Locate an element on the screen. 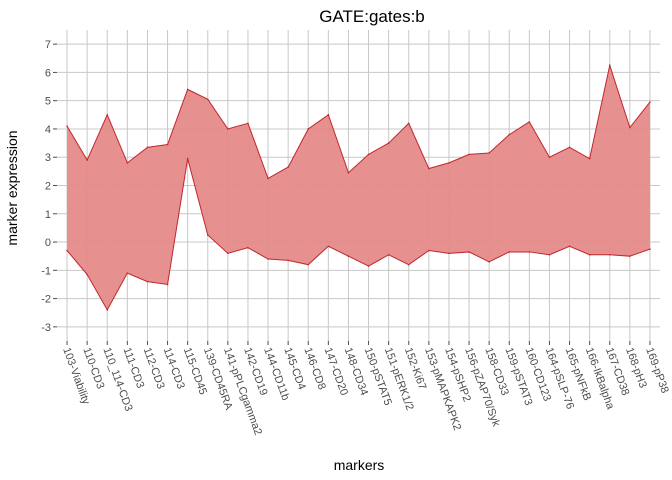 The width and height of the screenshot is (672, 480). y-tick-label: 1 is located at coordinates (48, 215).